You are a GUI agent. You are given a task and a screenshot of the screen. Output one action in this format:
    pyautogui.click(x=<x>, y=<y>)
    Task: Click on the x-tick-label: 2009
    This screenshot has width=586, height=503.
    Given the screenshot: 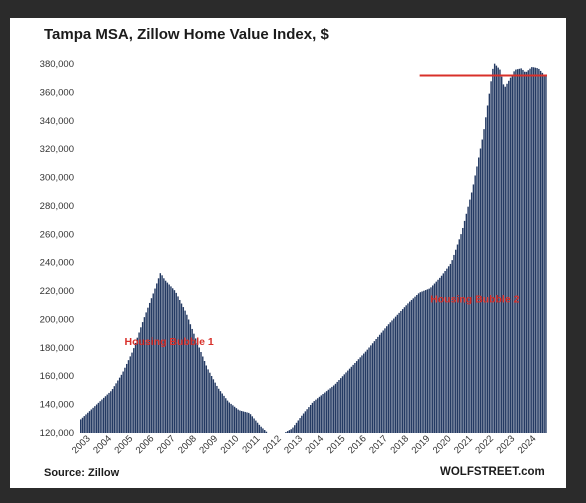 What is the action you would take?
    pyautogui.click(x=208, y=444)
    